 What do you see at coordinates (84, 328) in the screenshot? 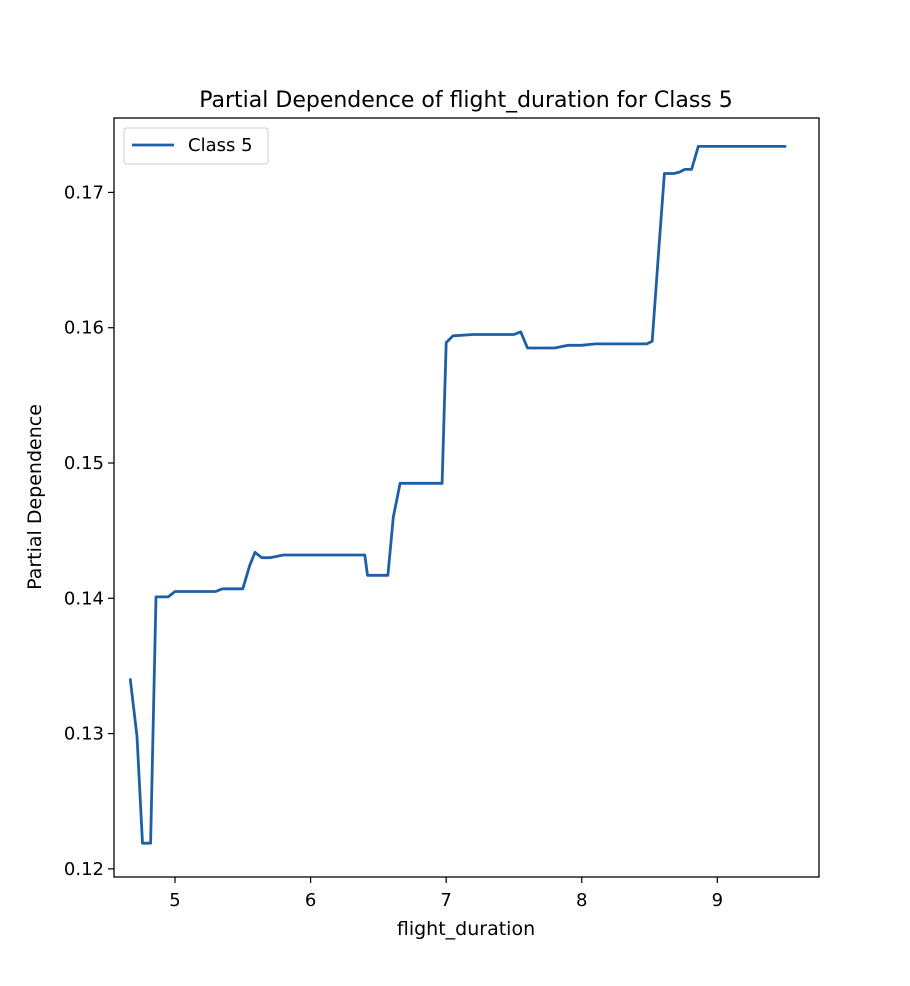
I see `y-tick-label: 0.16` at bounding box center [84, 328].